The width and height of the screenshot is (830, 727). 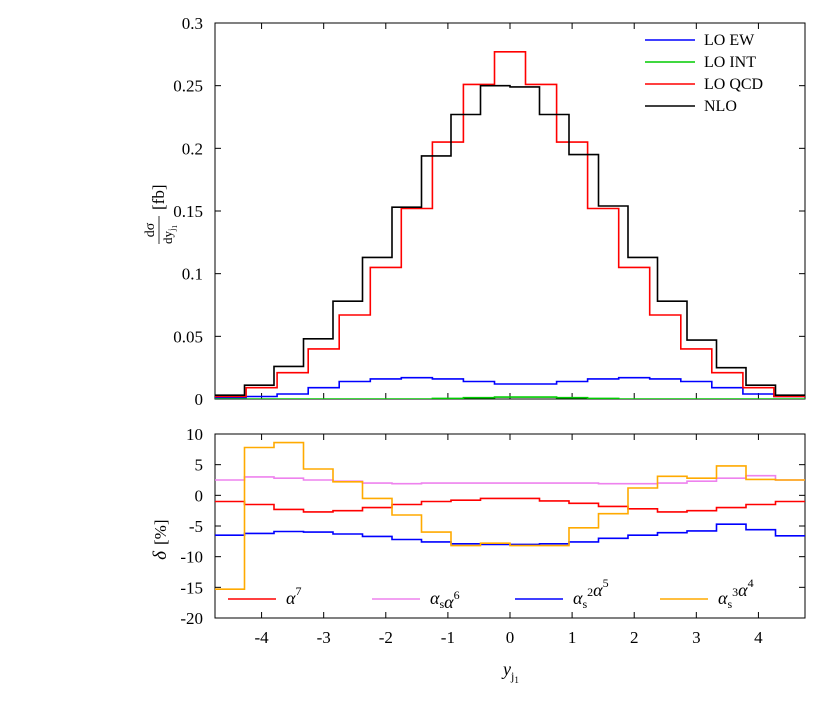 I want to click on y-tick-label: -15, so click(x=191, y=587).